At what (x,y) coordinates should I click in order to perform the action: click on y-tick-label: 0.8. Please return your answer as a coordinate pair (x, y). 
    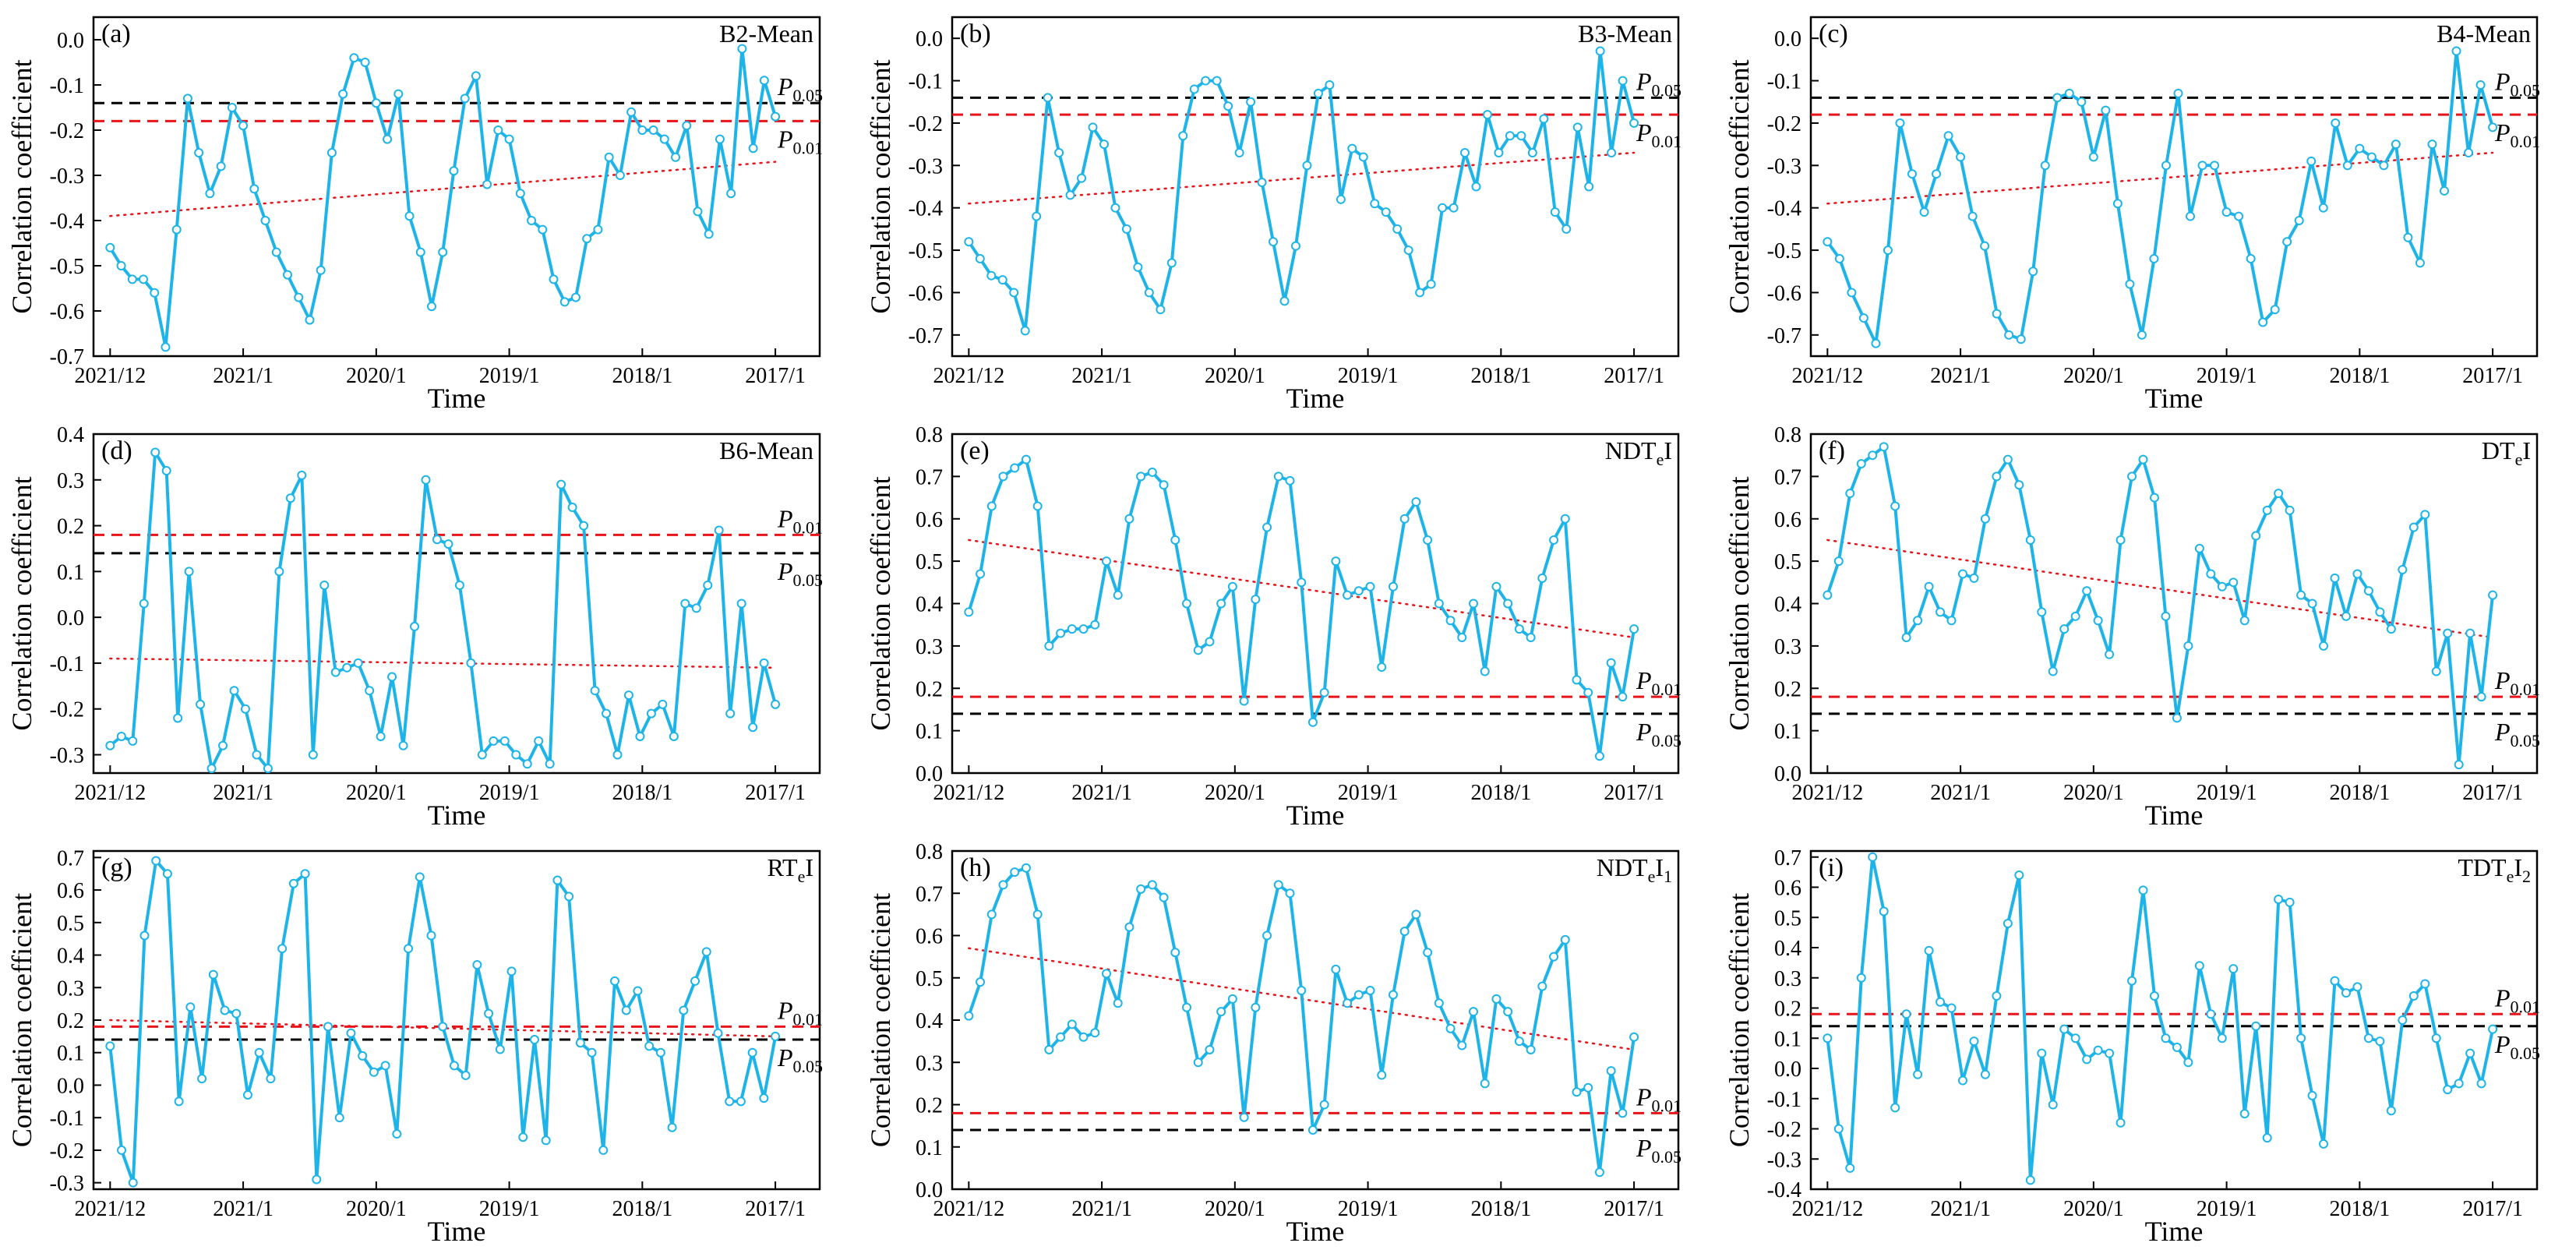
    Looking at the image, I should click on (929, 435).